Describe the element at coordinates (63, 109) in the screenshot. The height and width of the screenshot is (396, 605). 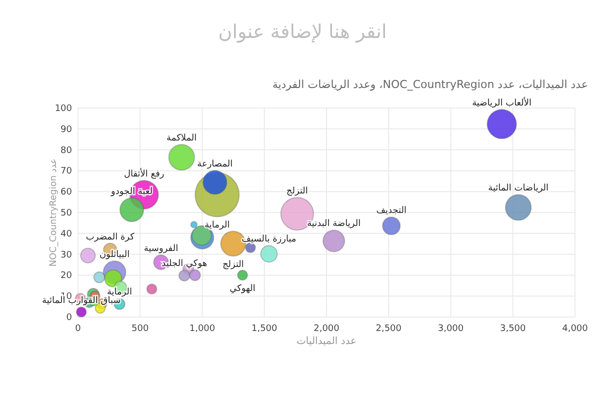
I see `y-tick-label: 100` at that location.